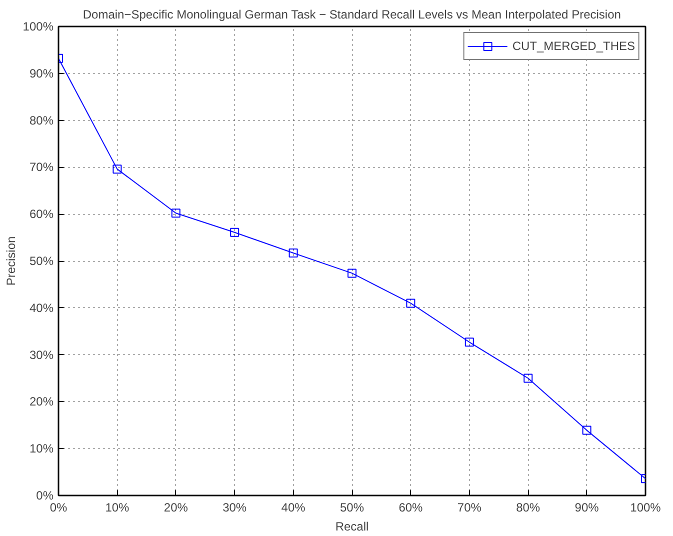 This screenshot has height=536, width=673. Describe the element at coordinates (411, 507) in the screenshot. I see `x-tick-label: 60%` at that location.